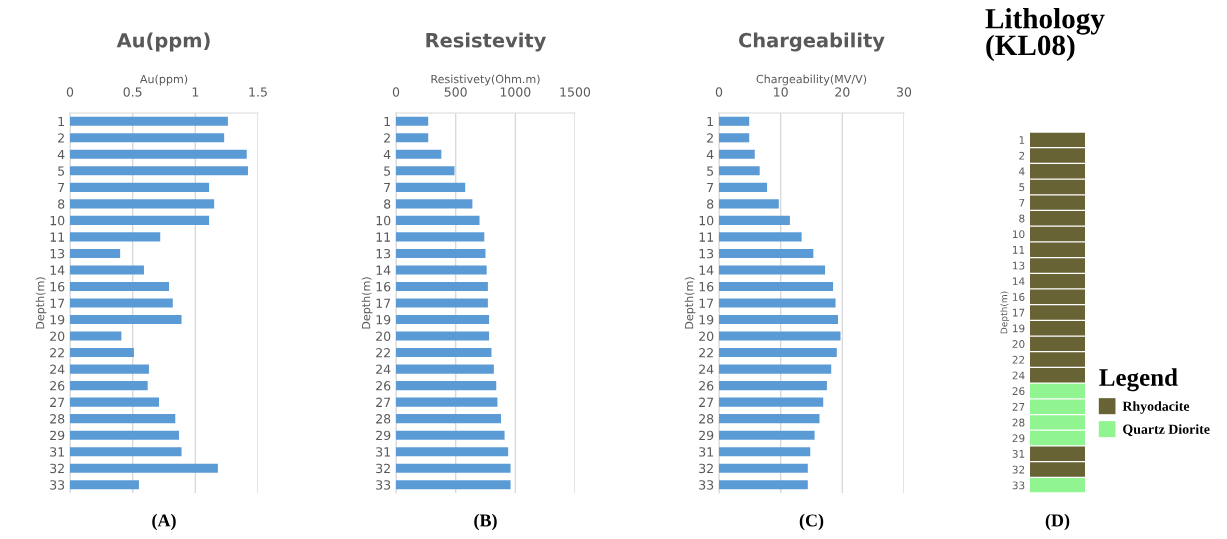 The width and height of the screenshot is (1227, 539). Describe the element at coordinates (61, 138) in the screenshot. I see `y-tick-label: 2` at that location.